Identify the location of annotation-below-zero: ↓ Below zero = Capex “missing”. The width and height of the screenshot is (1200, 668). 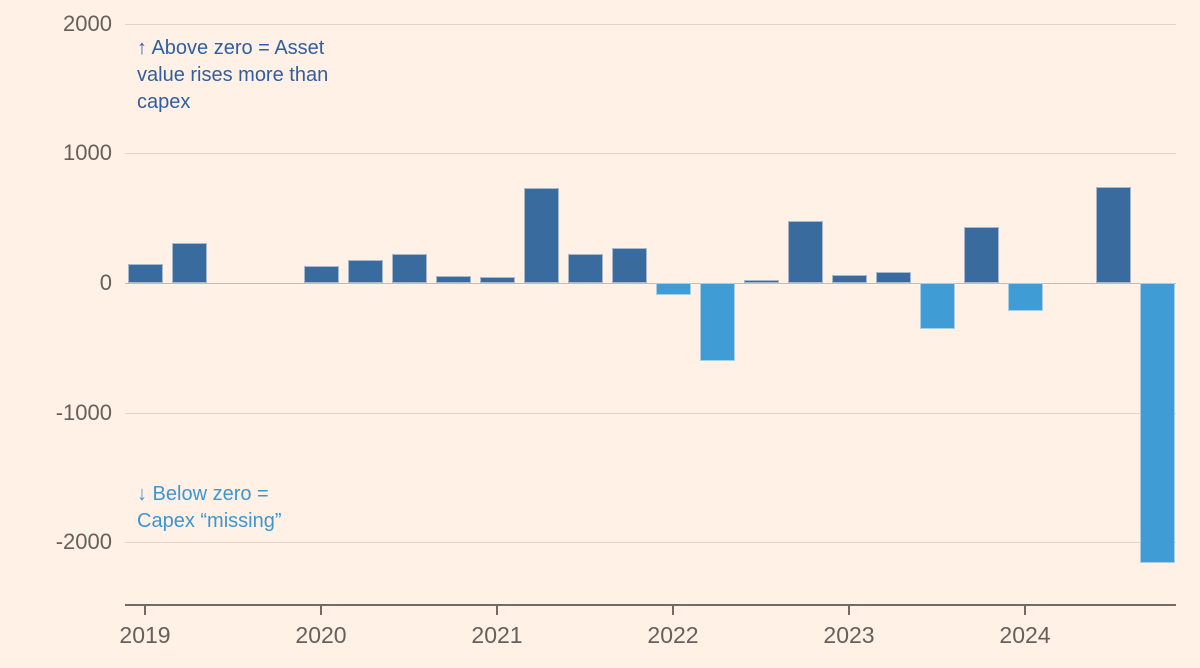
(209, 507).